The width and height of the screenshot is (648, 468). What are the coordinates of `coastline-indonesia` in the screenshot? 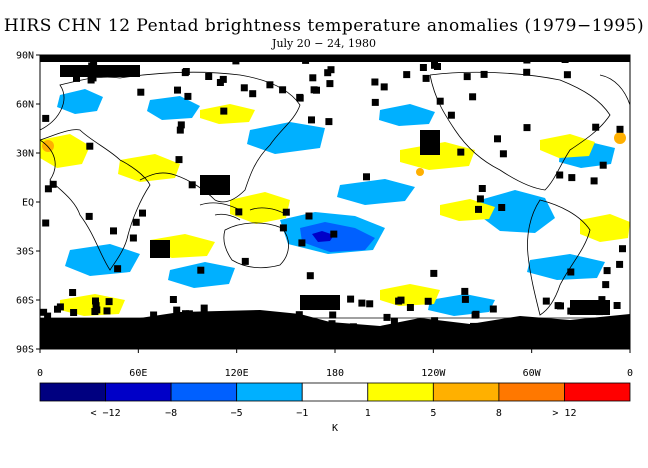 It's located at (242, 211).